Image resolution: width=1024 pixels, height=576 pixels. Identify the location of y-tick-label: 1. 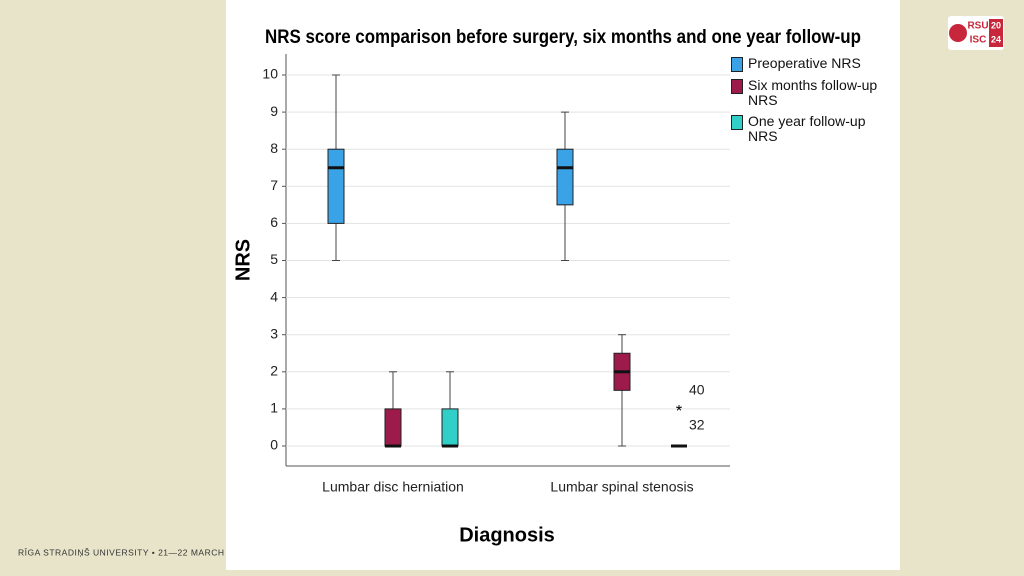
(274, 408).